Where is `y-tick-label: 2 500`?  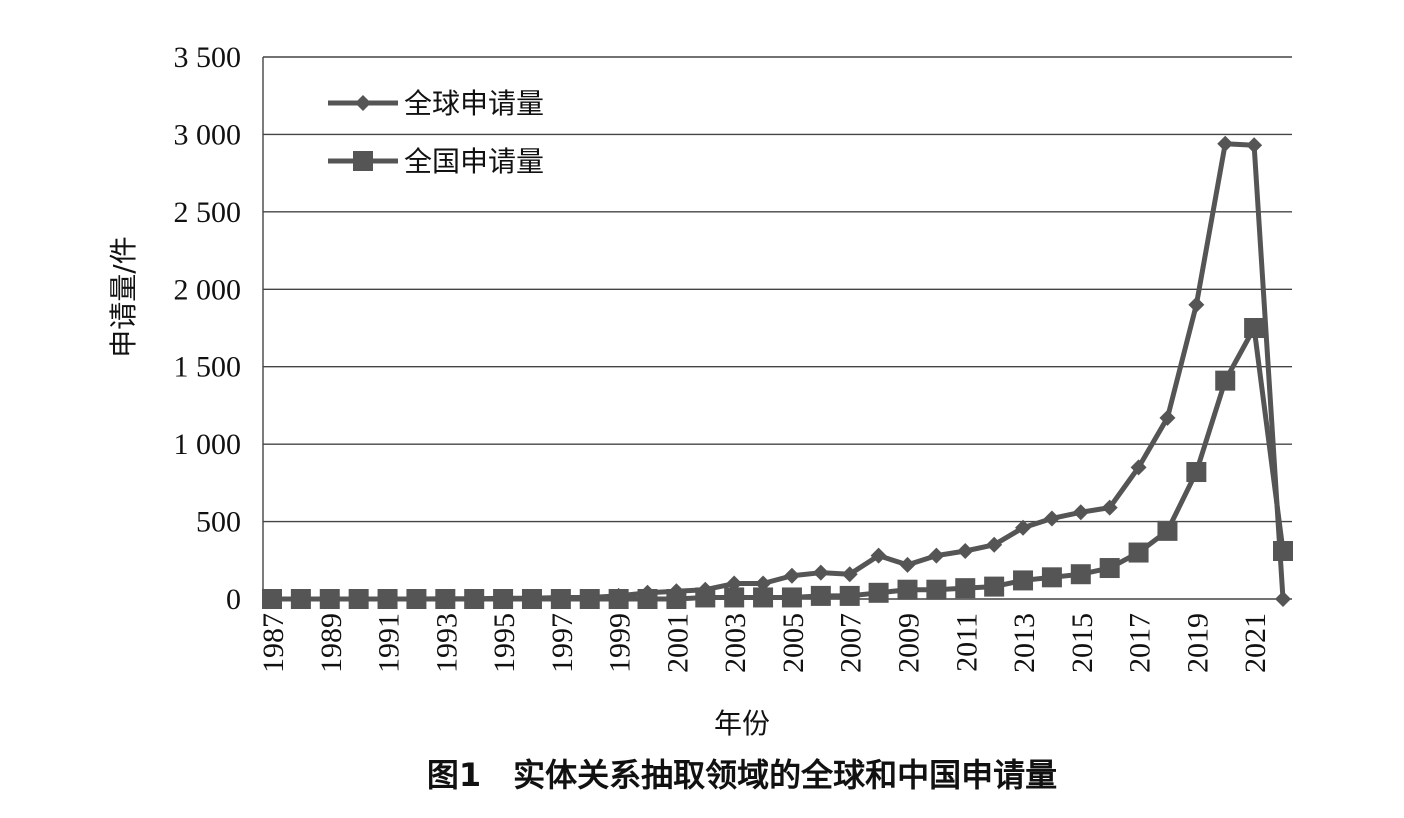 y-tick-label: 2 500 is located at coordinates (208, 212).